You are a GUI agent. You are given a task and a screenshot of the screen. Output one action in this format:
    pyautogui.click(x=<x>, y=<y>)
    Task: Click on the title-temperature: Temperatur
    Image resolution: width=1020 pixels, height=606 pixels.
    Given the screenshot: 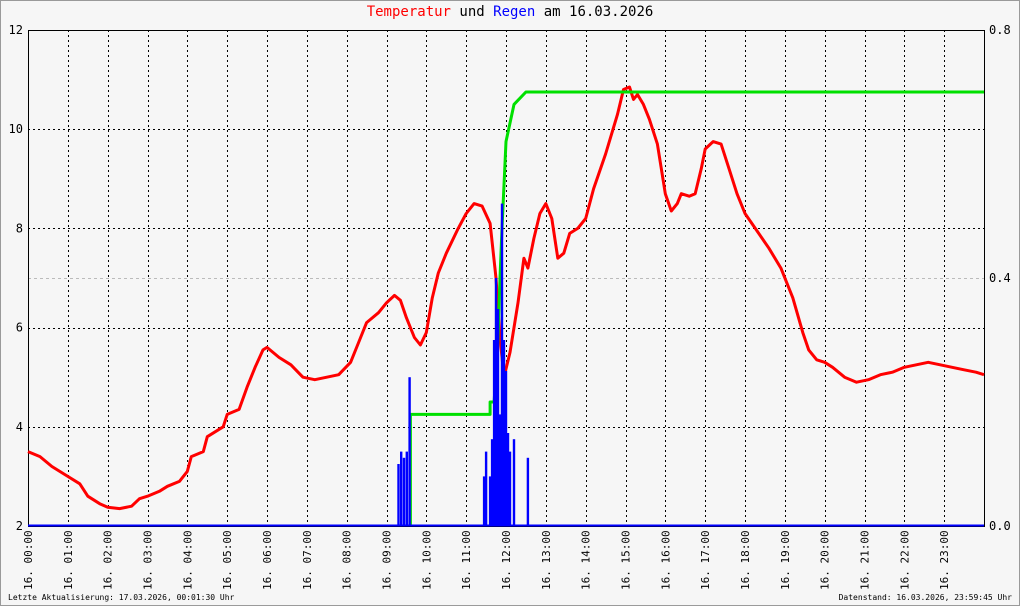 What is the action you would take?
    pyautogui.click(x=408, y=12)
    